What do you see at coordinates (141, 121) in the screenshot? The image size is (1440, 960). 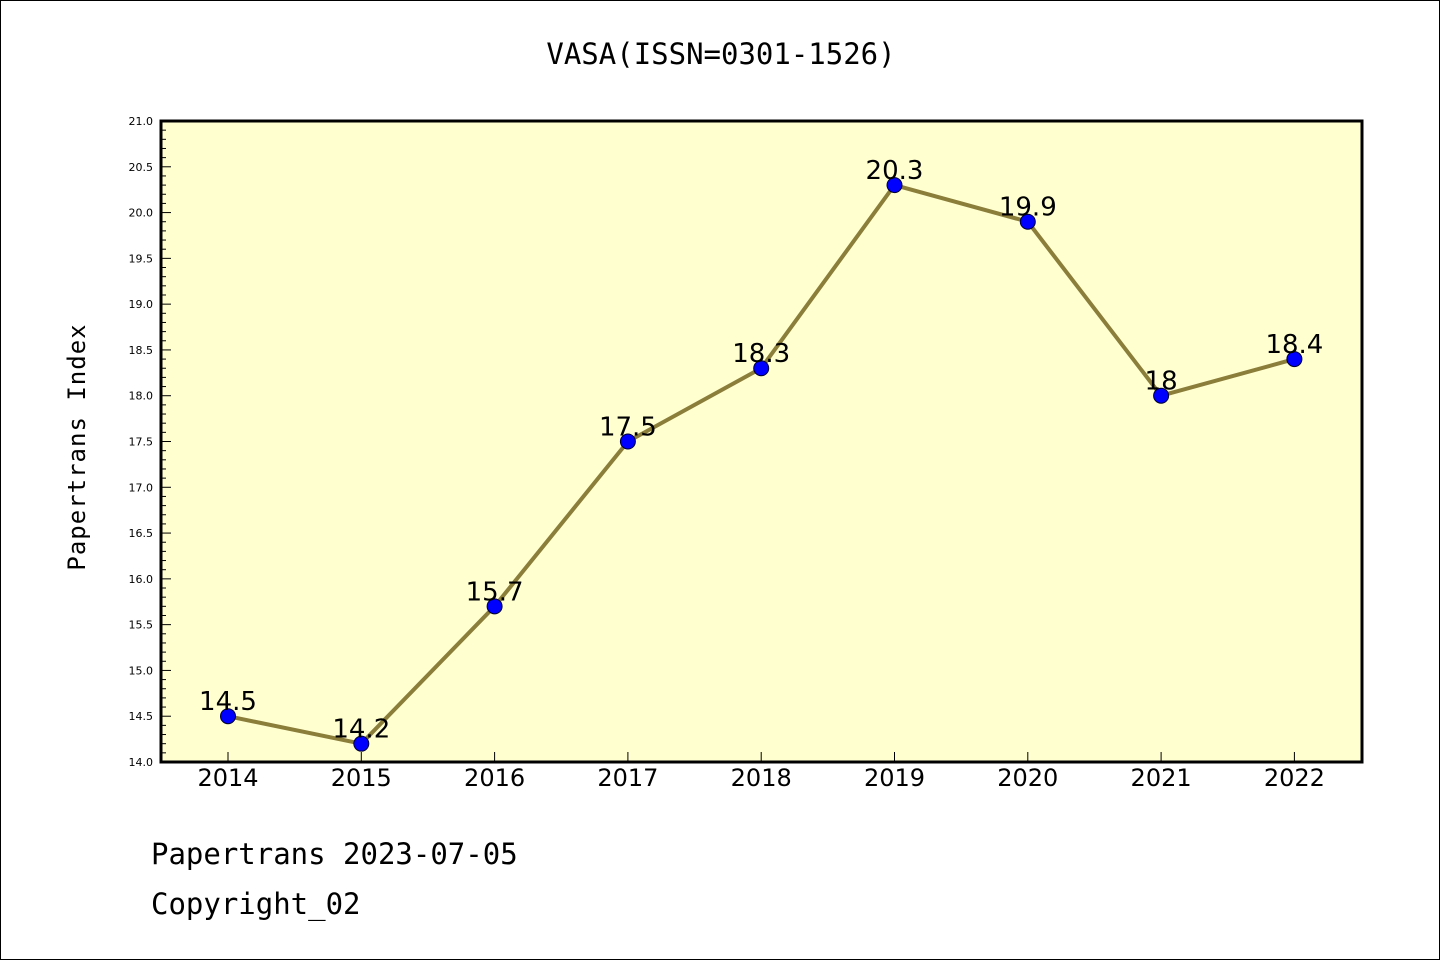 I see `y-tick-label: 21.0` at bounding box center [141, 121].